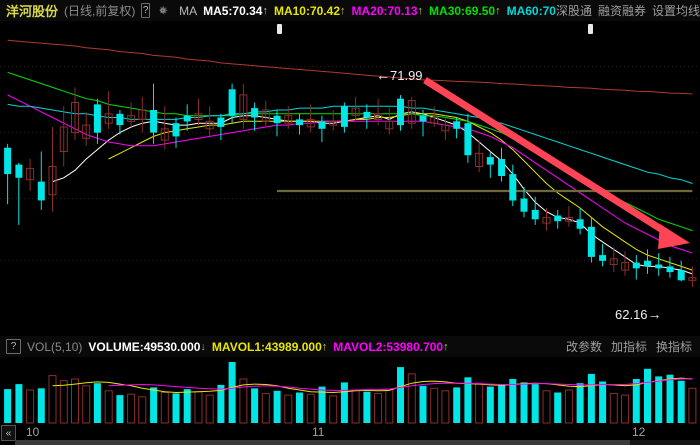 This screenshot has width=700, height=445. What do you see at coordinates (383, 75) in the screenshot?
I see `high-annotation-arrow: ←` at bounding box center [383, 75].